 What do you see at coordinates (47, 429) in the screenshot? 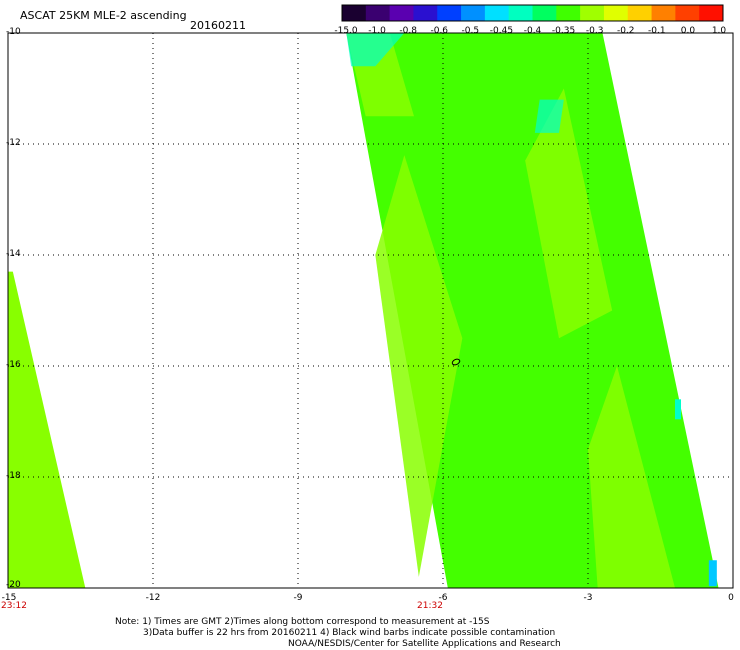
I see `left-swath` at bounding box center [47, 429].